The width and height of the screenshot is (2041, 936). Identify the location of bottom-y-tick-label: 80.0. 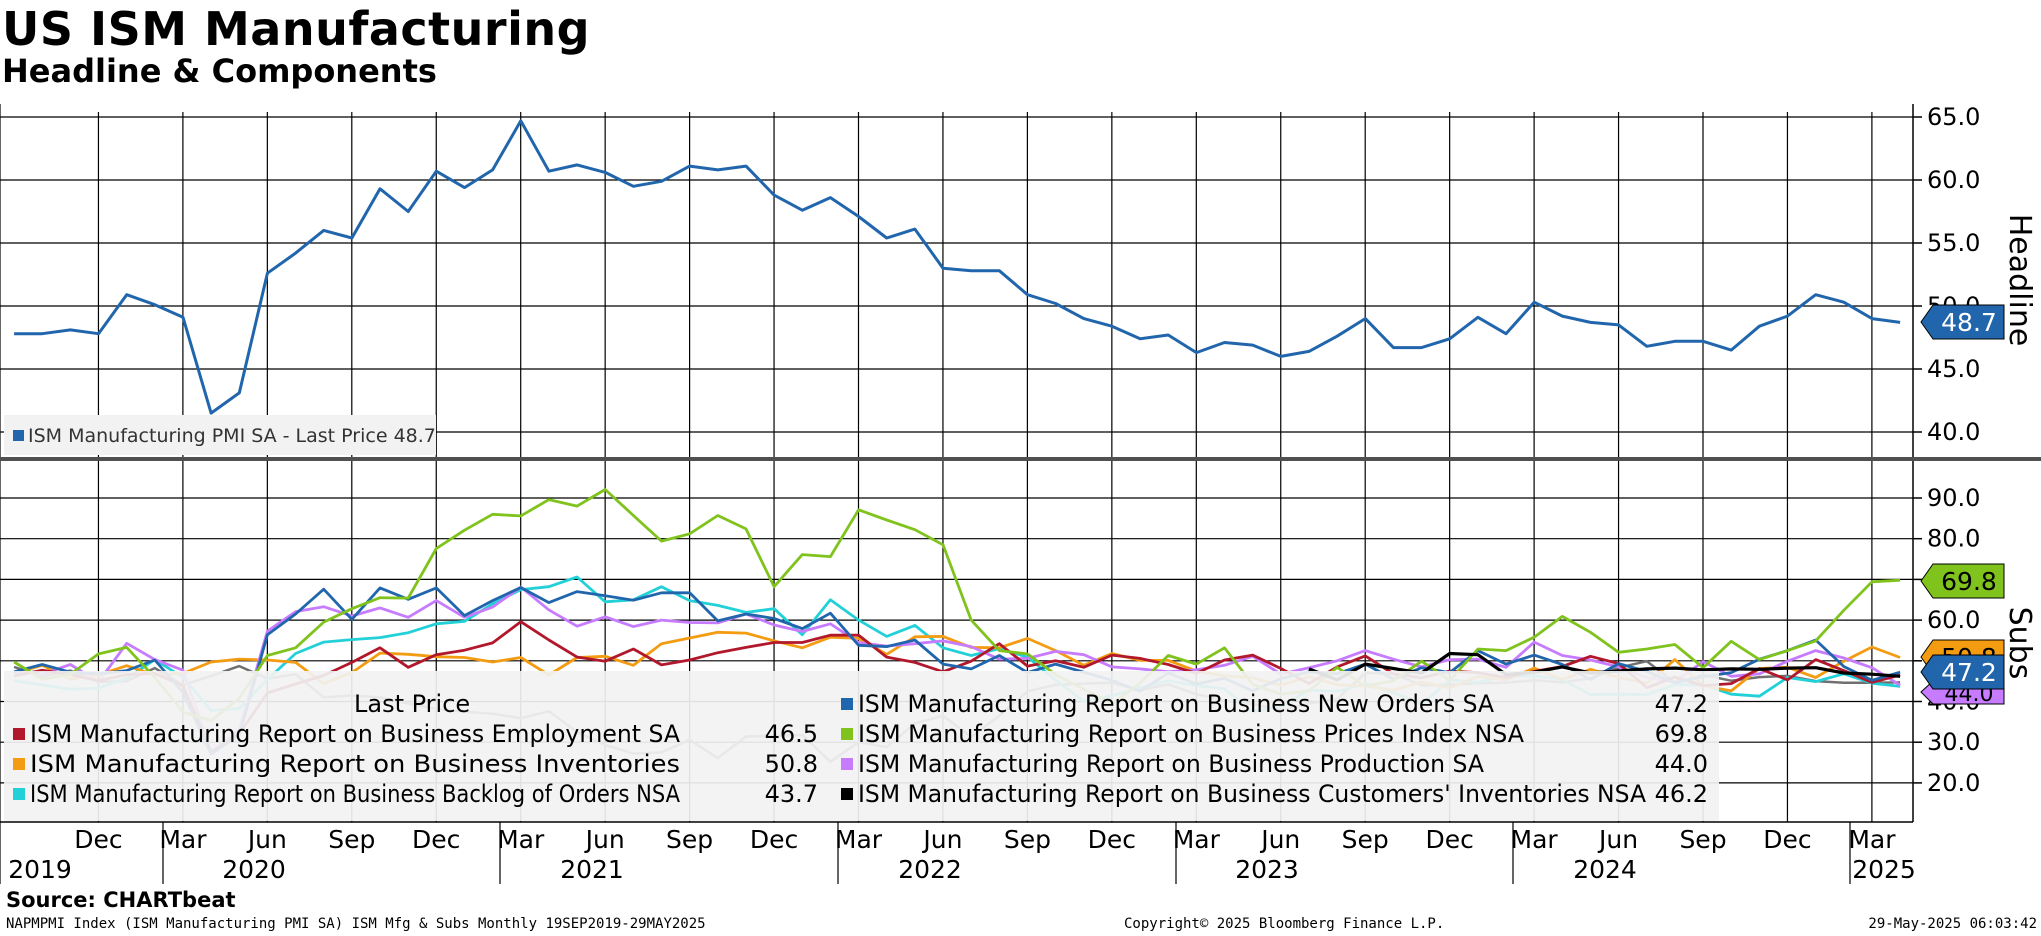
(1953, 539).